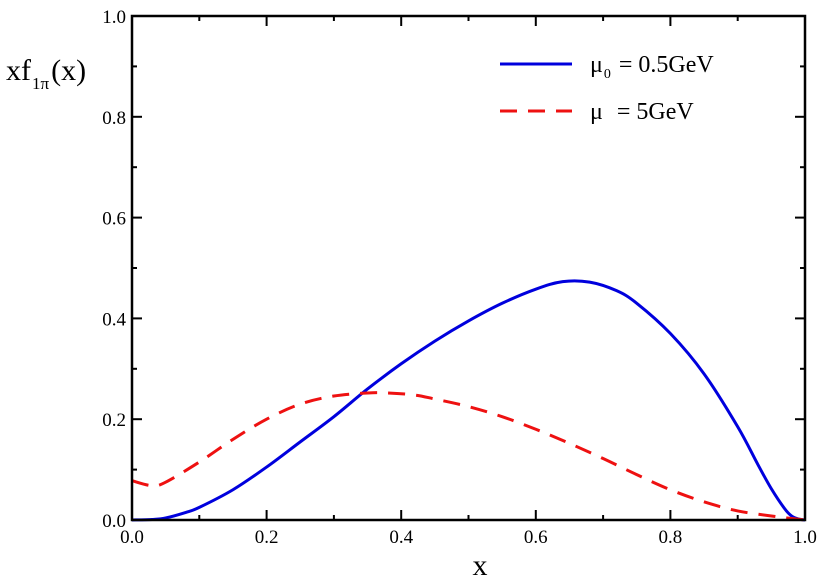 This screenshot has height=581, width=825. What do you see at coordinates (114, 219) in the screenshot?
I see `y-tick-label: 0.6` at bounding box center [114, 219].